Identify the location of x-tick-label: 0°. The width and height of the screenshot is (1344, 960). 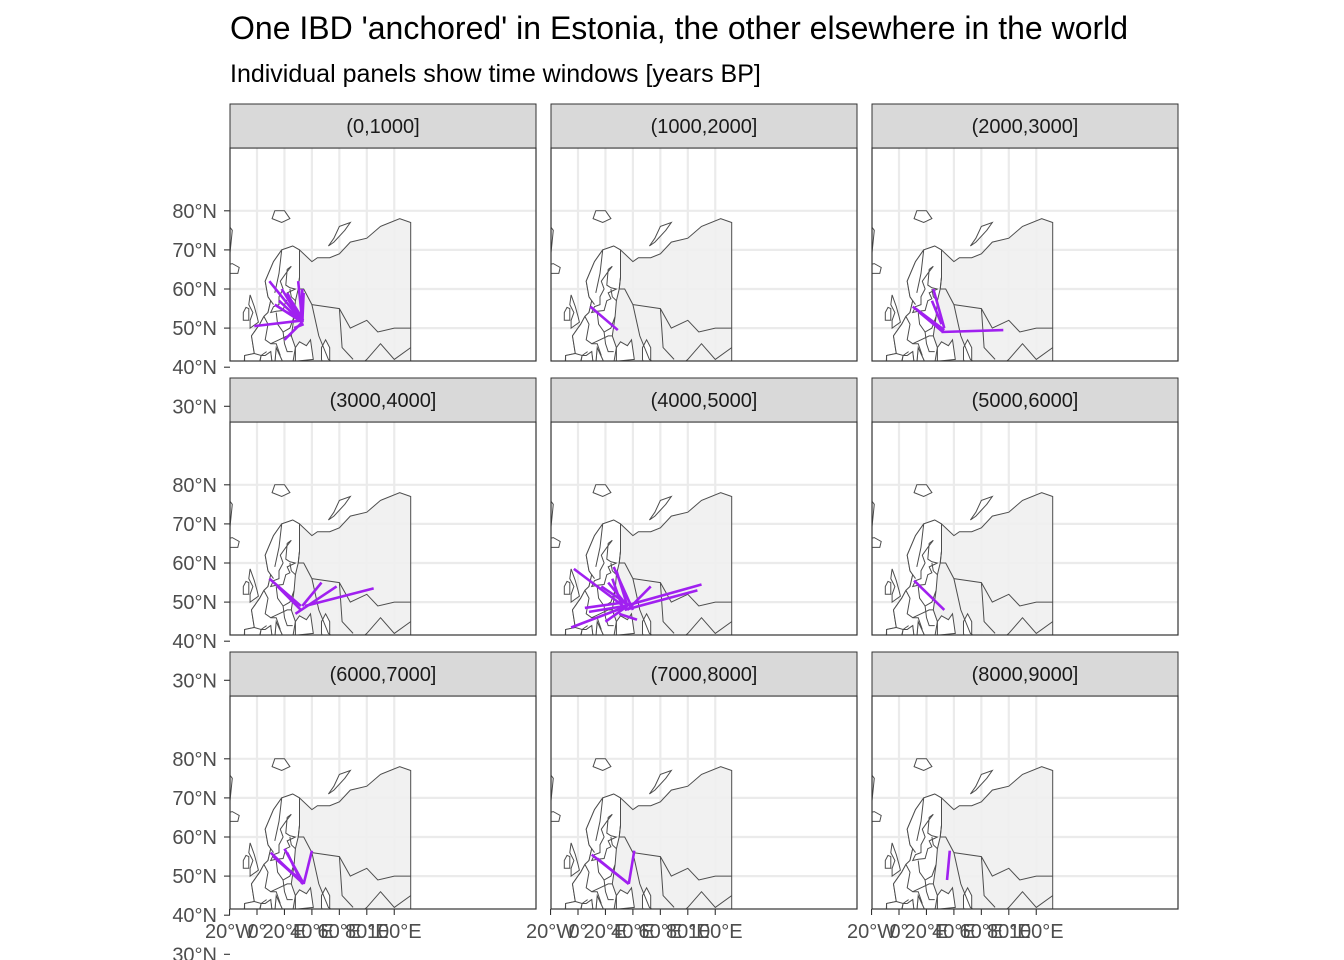
(898, 932).